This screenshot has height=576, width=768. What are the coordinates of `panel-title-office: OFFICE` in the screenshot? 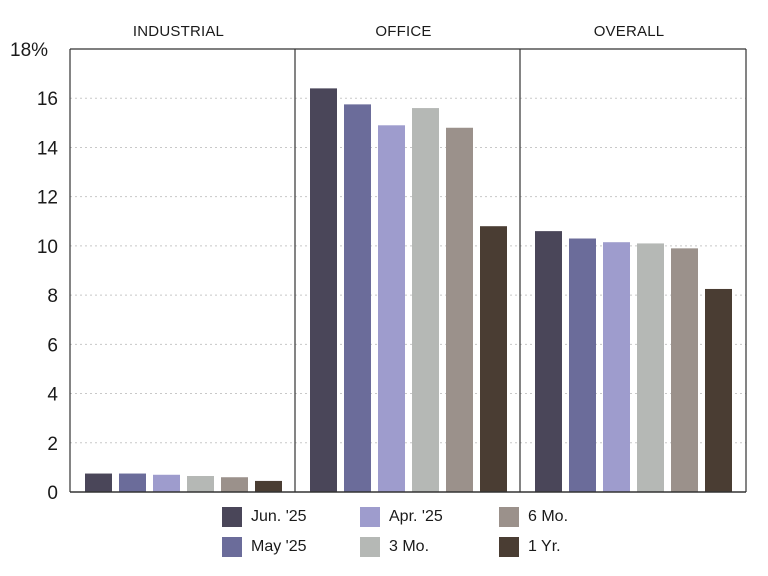 It's located at (403, 31).